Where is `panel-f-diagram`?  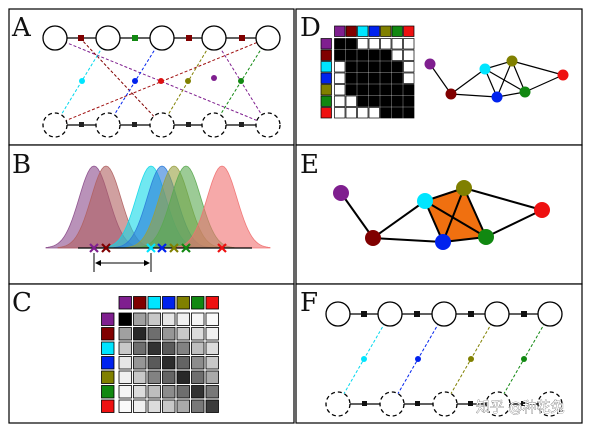 panel-f-diagram is located at coordinates (444, 359).